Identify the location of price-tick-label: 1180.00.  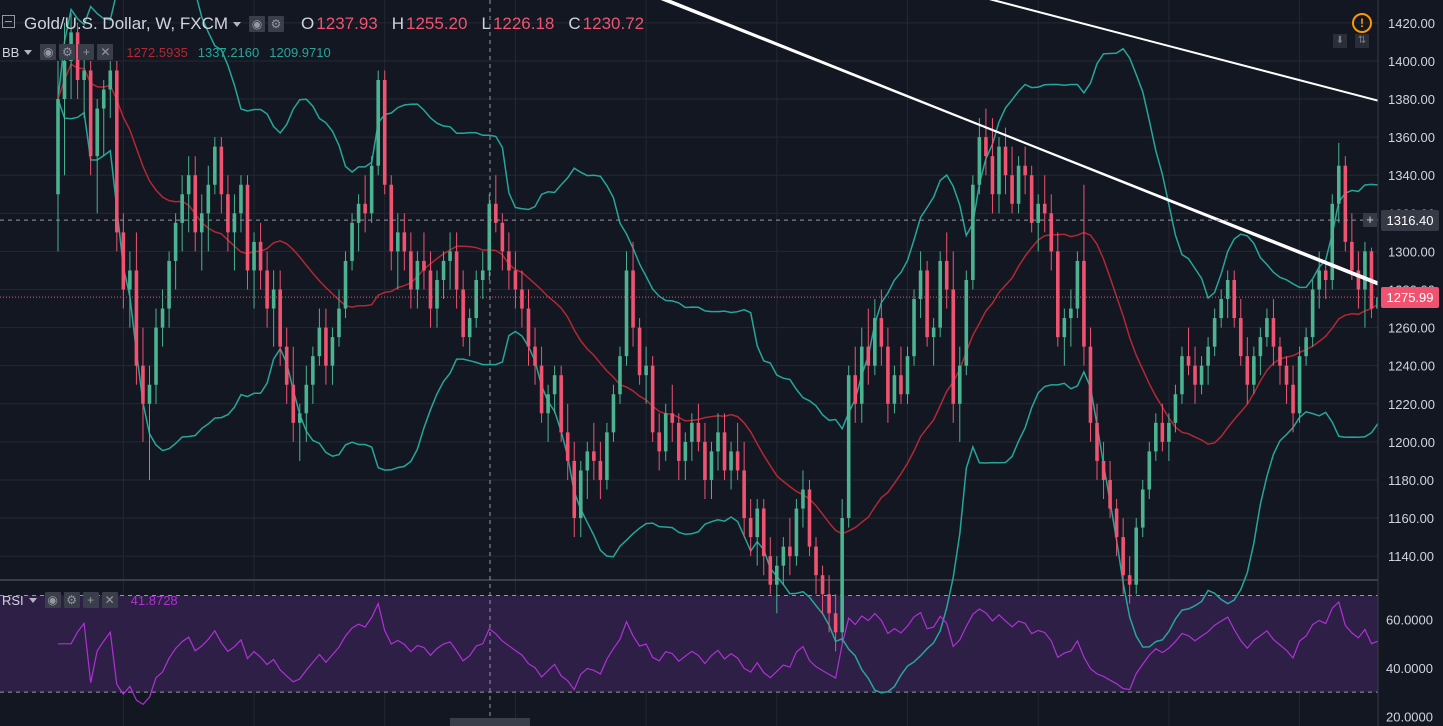
(1411, 480).